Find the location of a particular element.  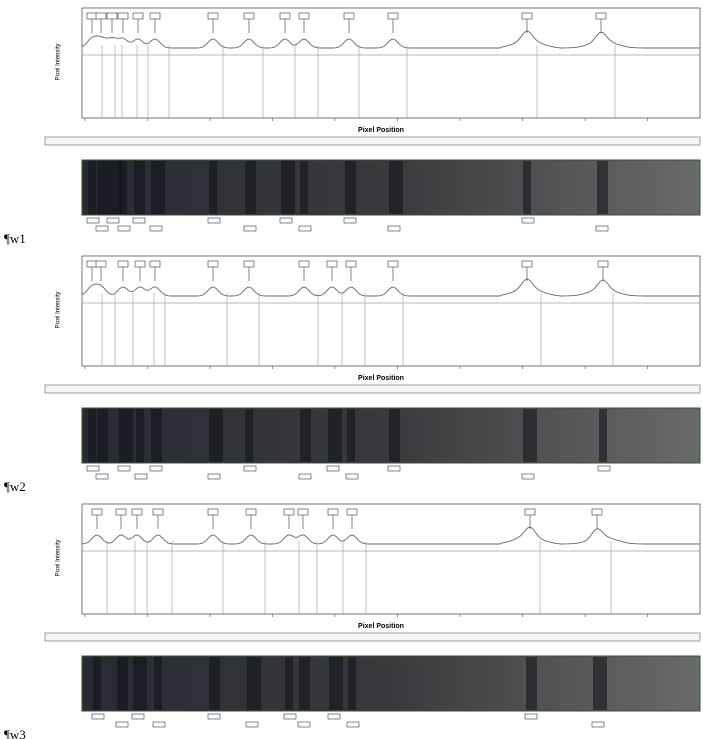

gel-lane is located at coordinates (391, 683).